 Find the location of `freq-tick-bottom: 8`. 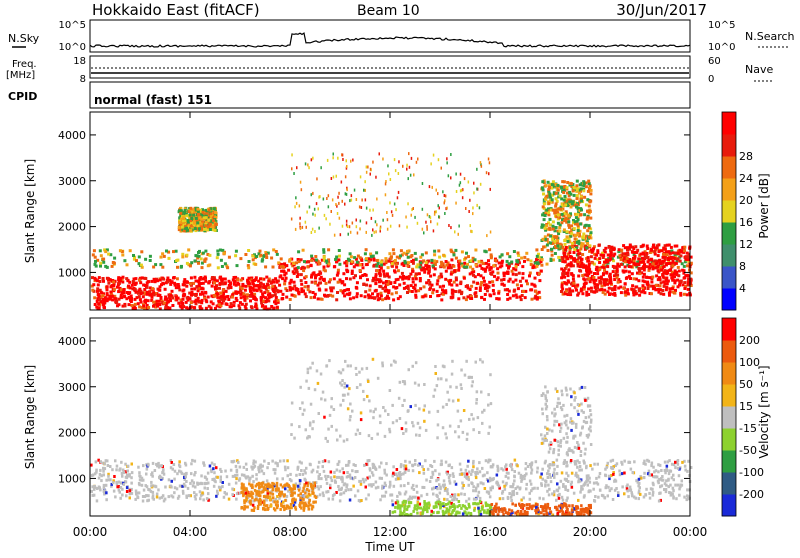

freq-tick-bottom: 8 is located at coordinates (83, 79).